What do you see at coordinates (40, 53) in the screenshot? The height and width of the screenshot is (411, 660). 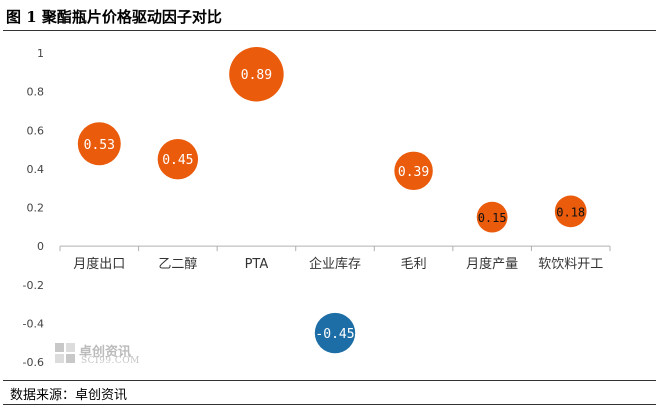 I see `y-tick-label: 1` at bounding box center [40, 53].